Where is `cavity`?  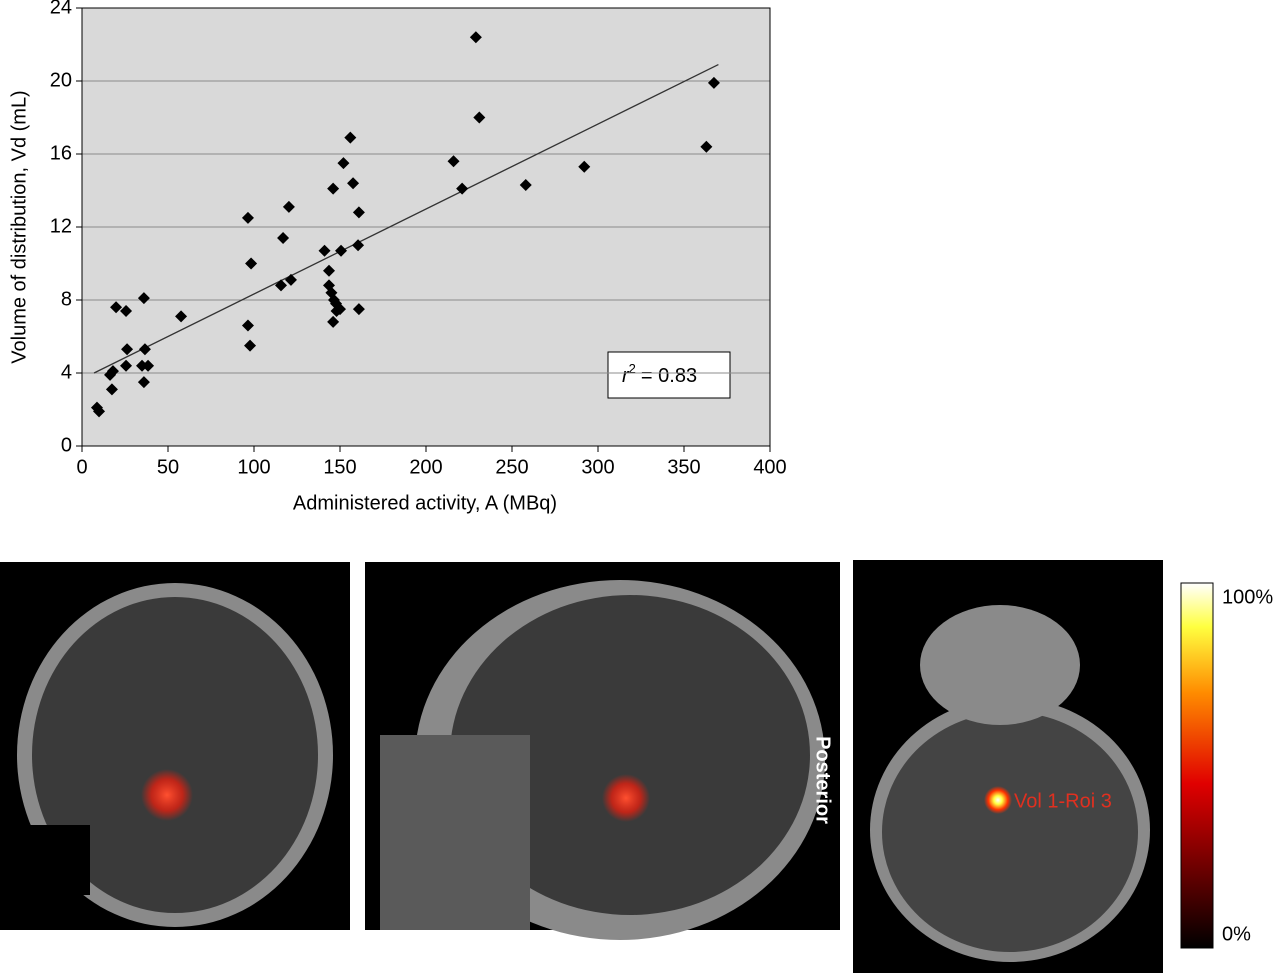 cavity is located at coordinates (60, 860).